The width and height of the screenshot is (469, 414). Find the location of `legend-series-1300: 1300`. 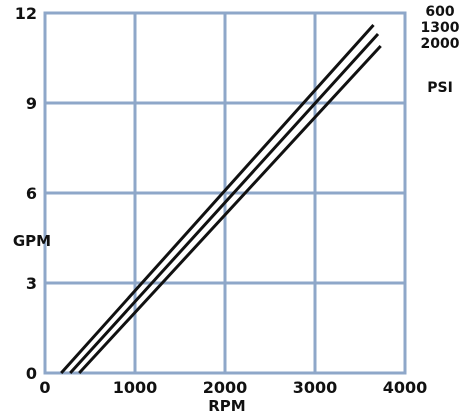

legend-series-1300: 1300 is located at coordinates (440, 28).